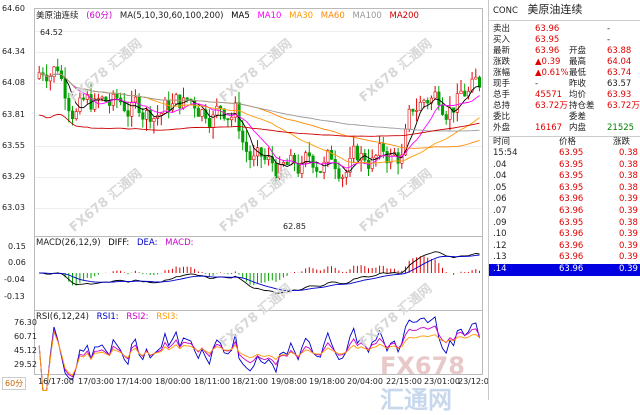  Describe the element at coordinates (578, 95) in the screenshot. I see `quote-label: 均价` at that location.